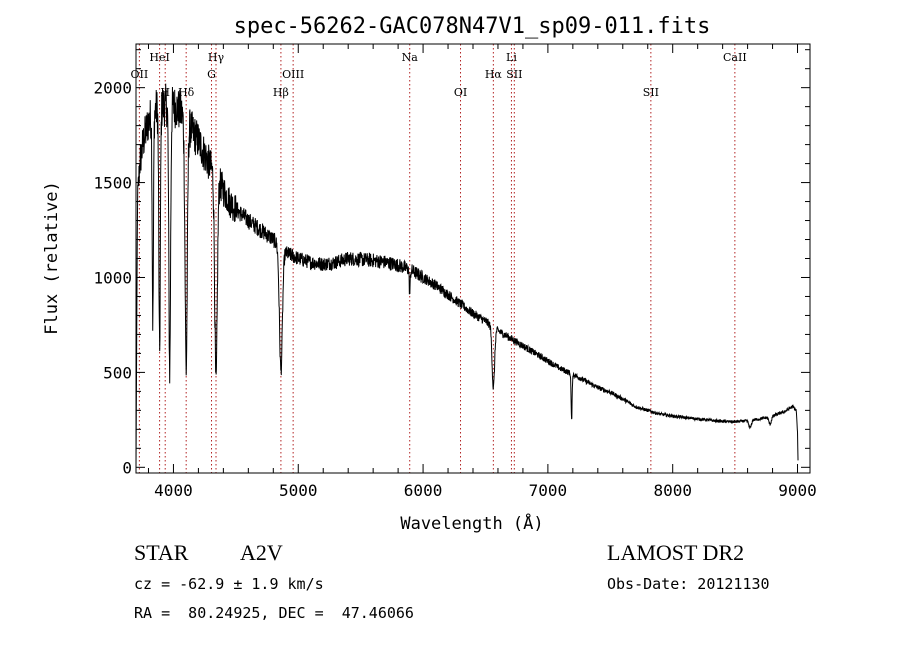  I want to click on line-marker-label: OI, so click(460, 92).